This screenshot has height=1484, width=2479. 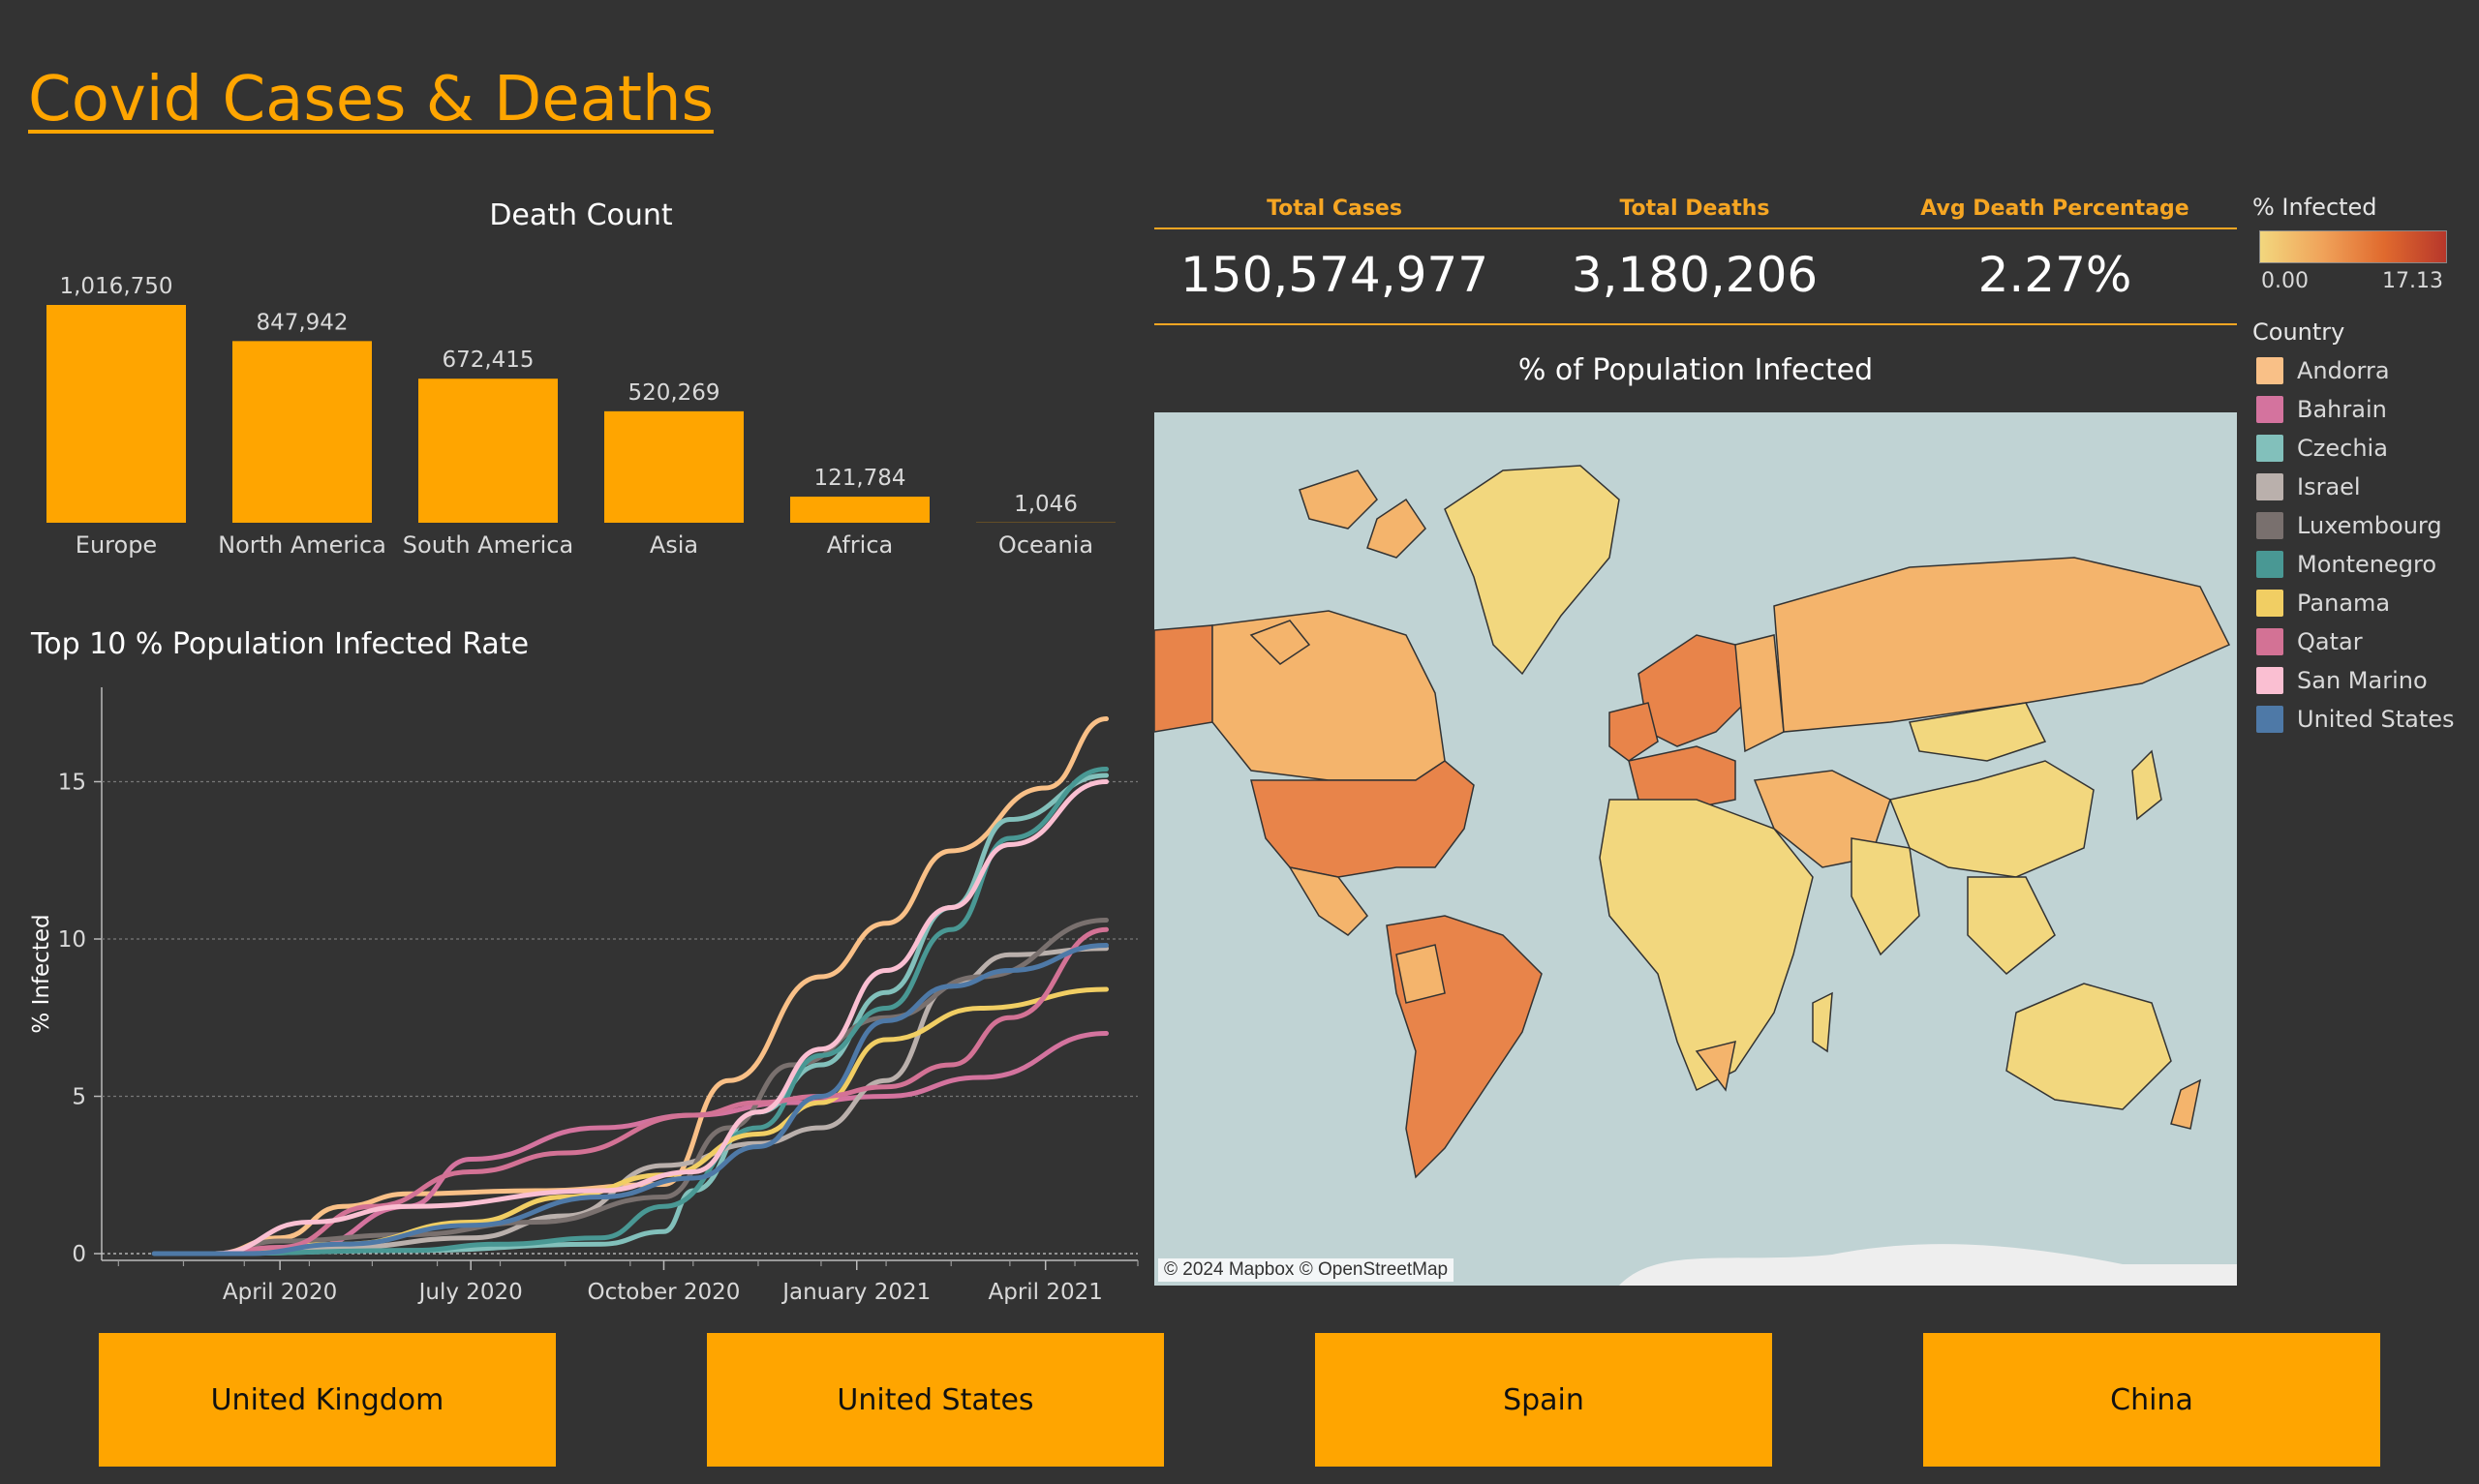 What do you see at coordinates (2343, 370) in the screenshot?
I see `legend-label: Andorra` at bounding box center [2343, 370].